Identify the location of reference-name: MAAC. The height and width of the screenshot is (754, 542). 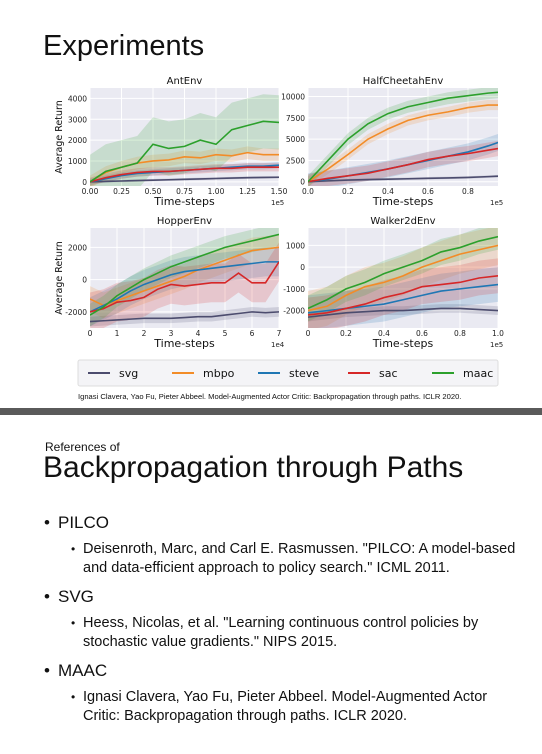
(83, 670).